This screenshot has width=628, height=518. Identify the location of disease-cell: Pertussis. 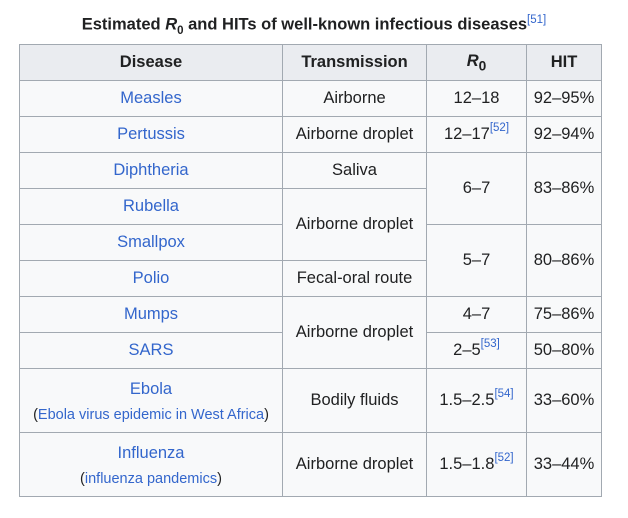
(151, 134).